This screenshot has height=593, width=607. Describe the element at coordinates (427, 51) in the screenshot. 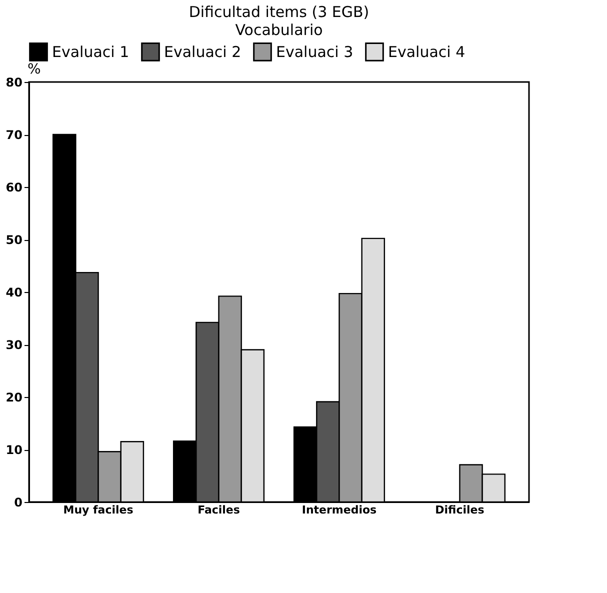

I see `legend-label: Evaluaci 4` at that location.